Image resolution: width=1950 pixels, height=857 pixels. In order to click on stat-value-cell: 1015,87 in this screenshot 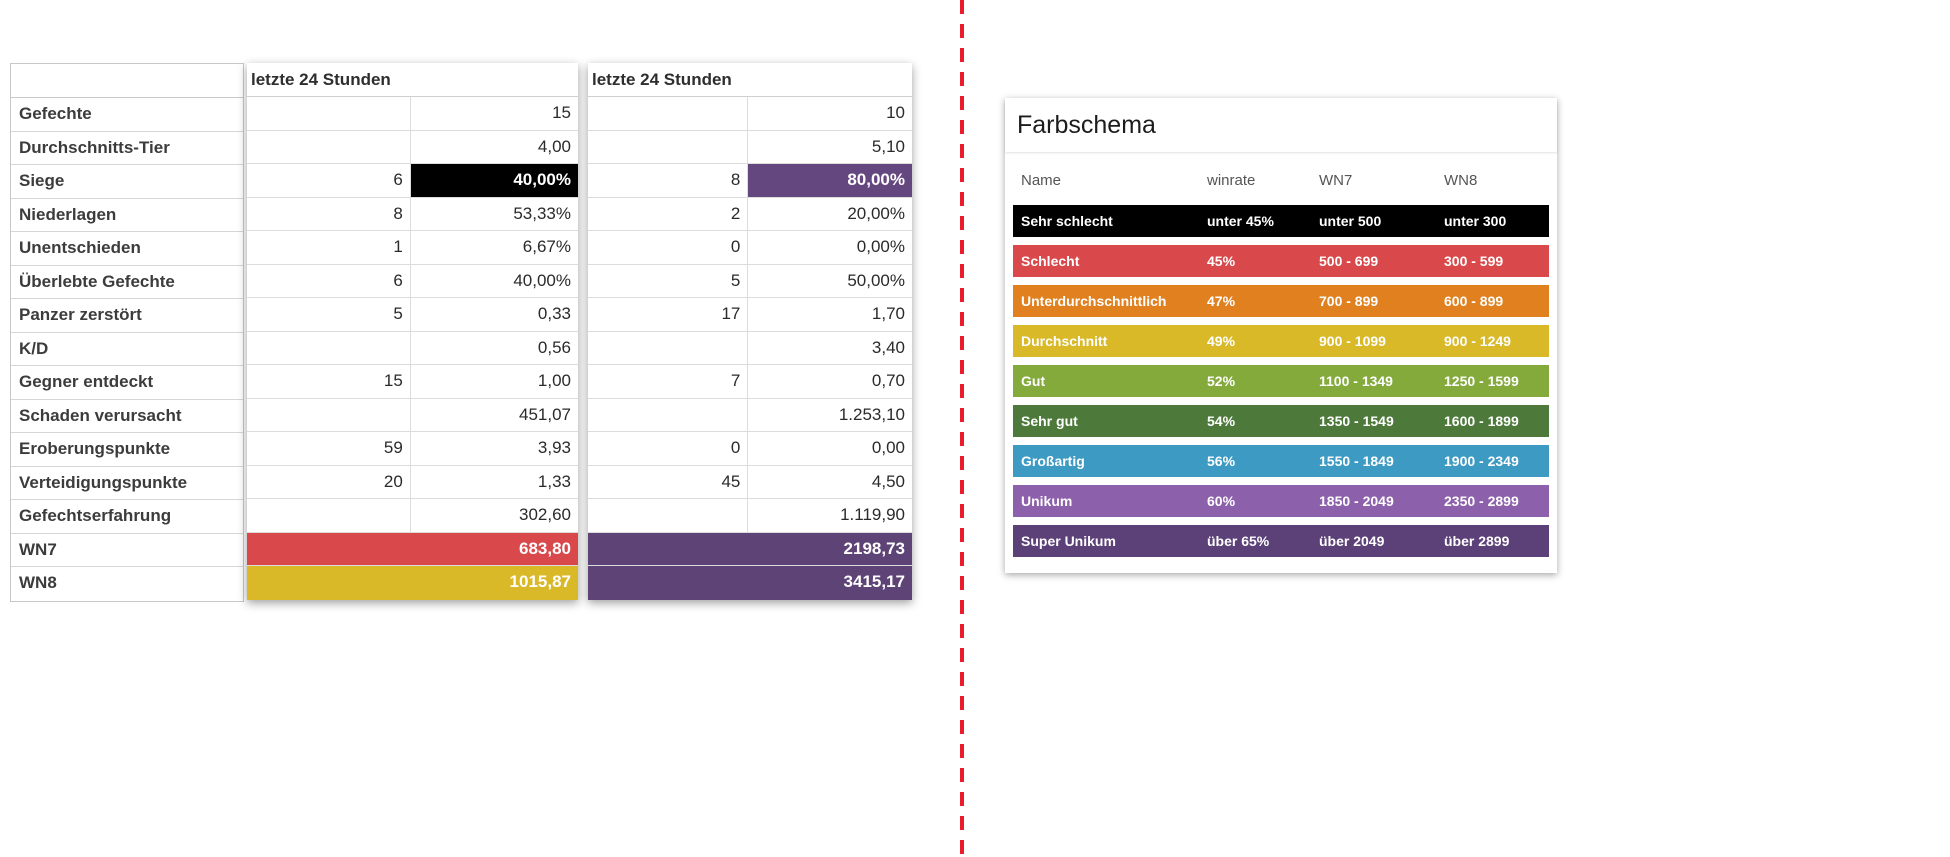, I will do `click(412, 583)`.